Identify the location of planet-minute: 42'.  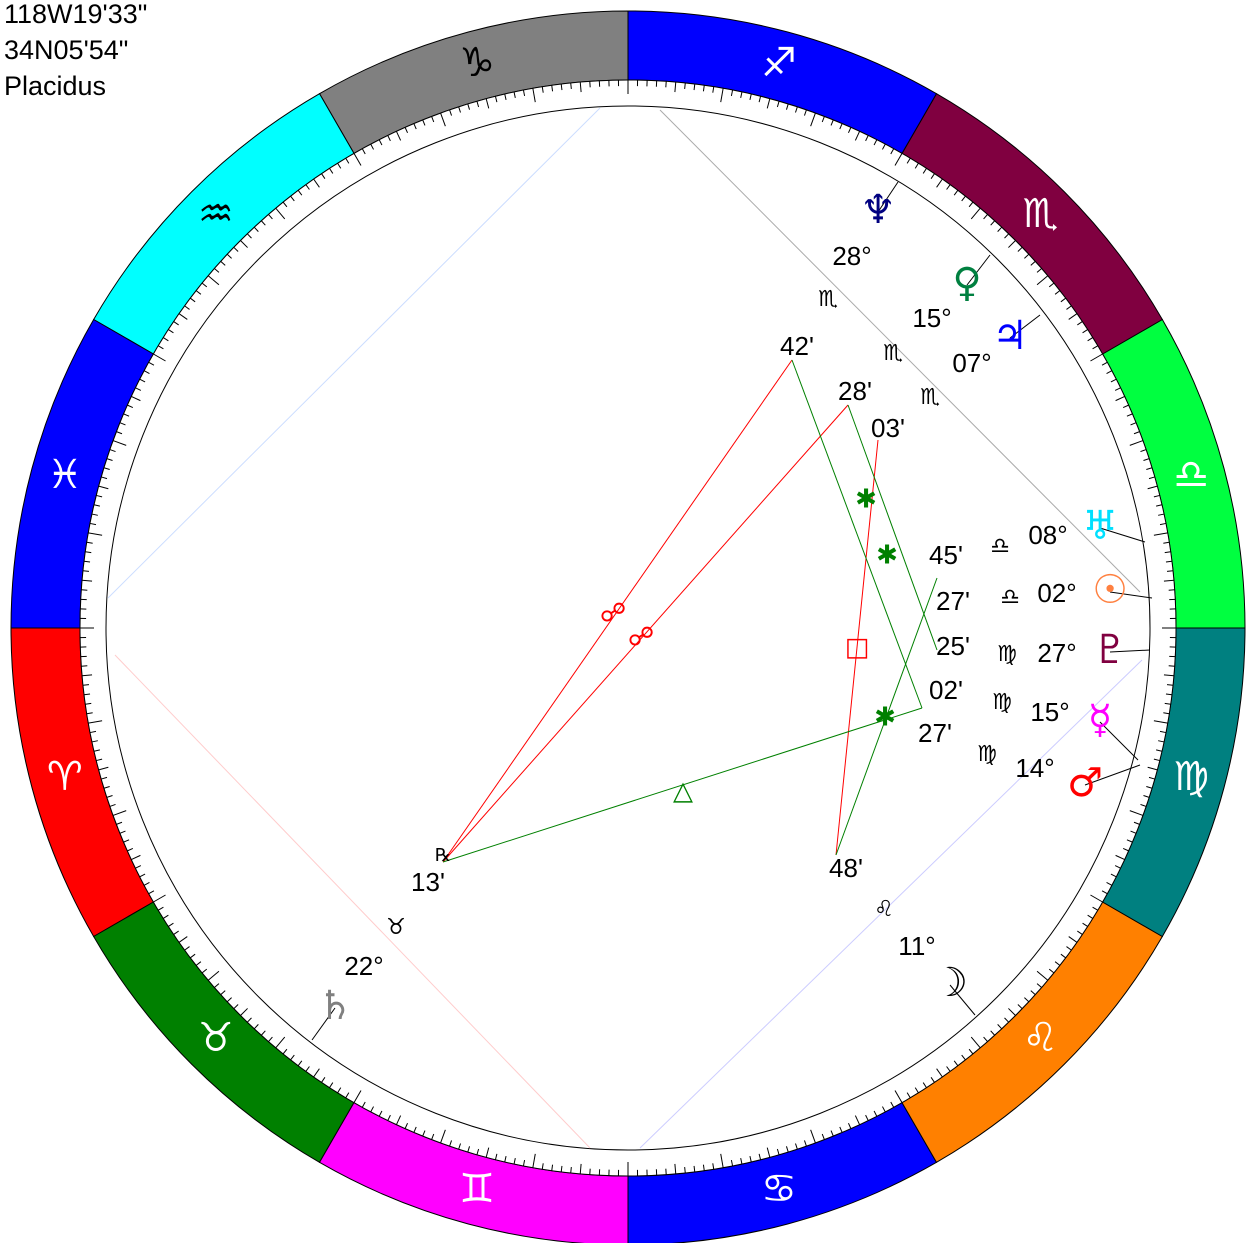
(797, 346).